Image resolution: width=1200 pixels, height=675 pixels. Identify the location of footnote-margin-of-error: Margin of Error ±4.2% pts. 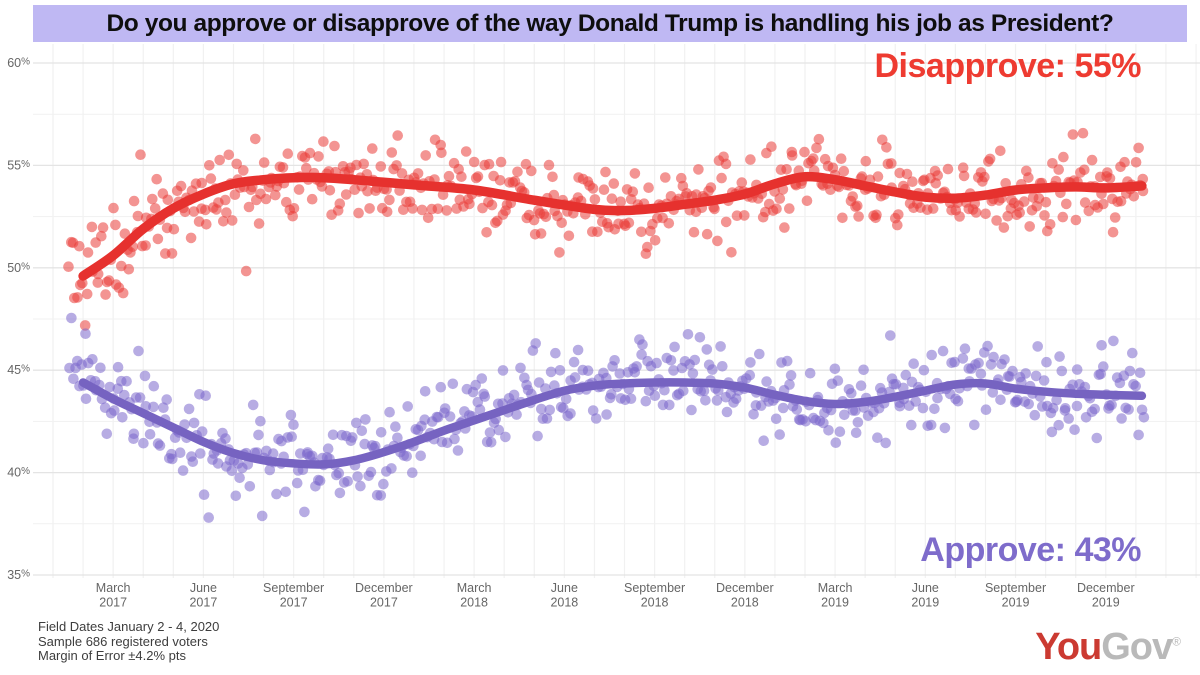
(112, 656).